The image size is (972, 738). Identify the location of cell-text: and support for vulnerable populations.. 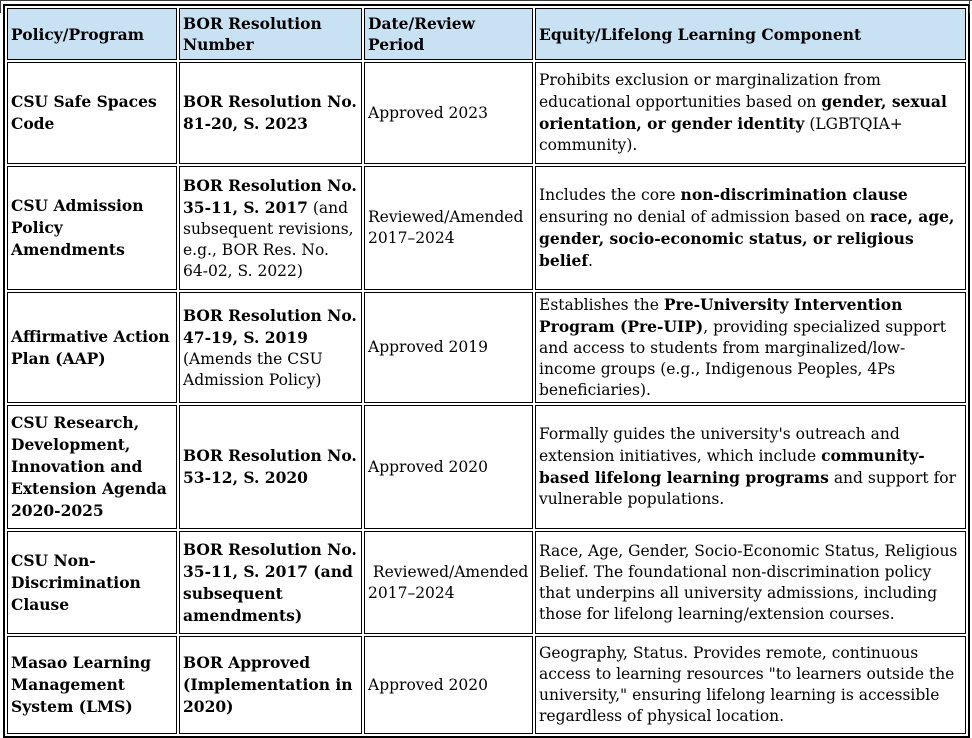
(748, 488).